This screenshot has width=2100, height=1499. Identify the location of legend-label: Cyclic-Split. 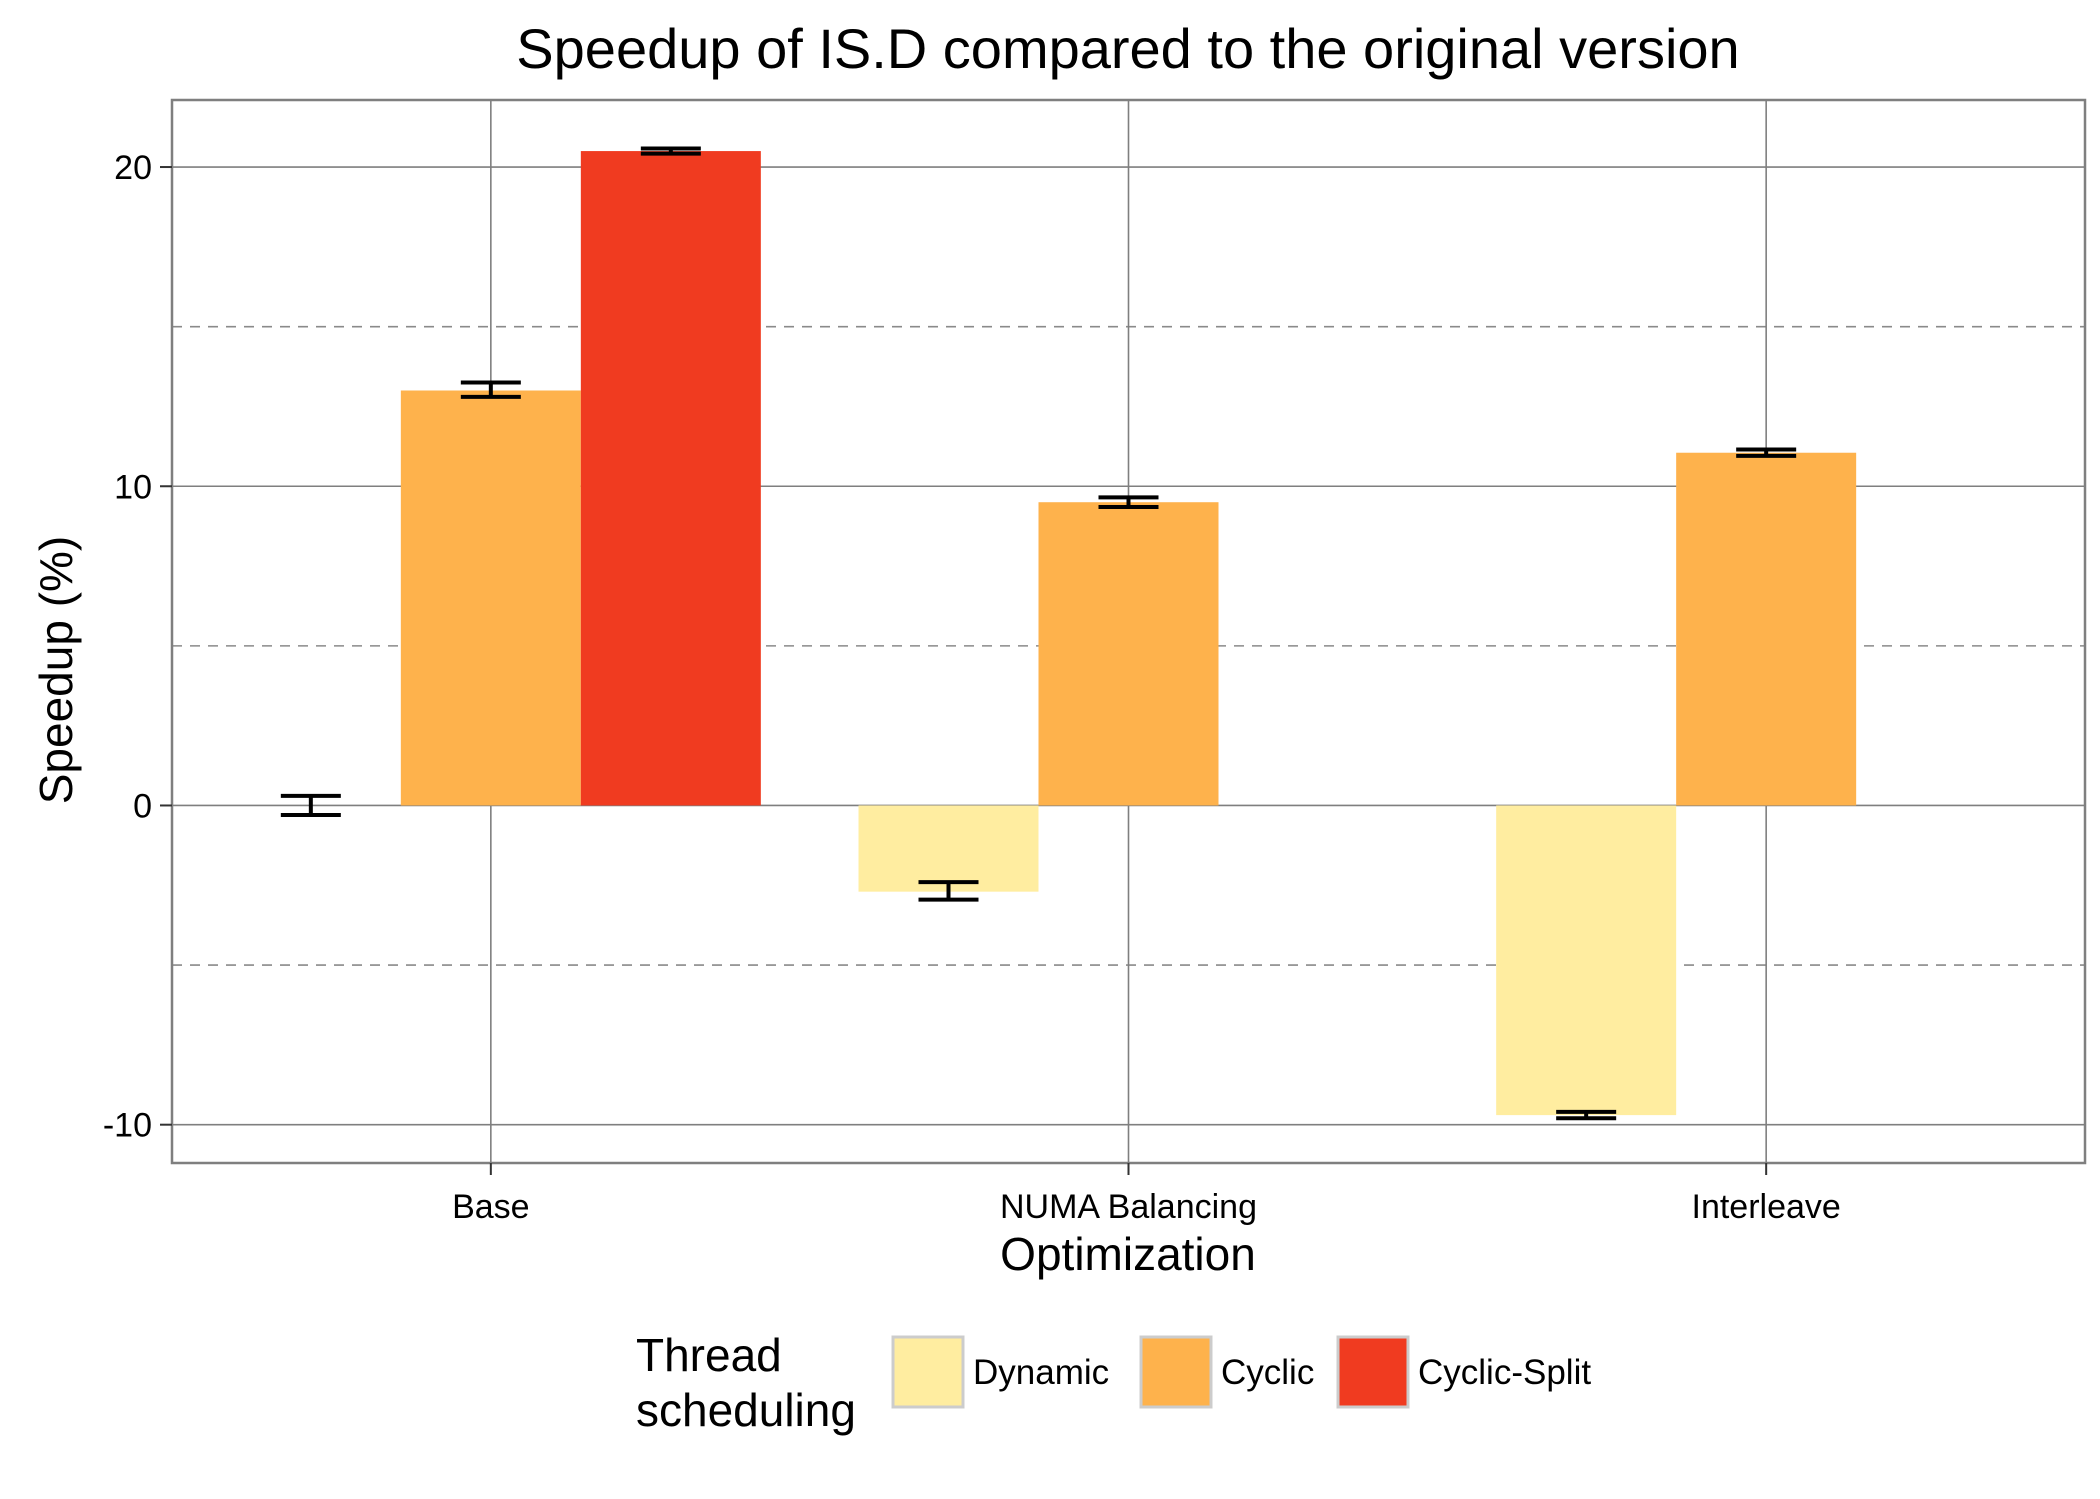
(1504, 1372).